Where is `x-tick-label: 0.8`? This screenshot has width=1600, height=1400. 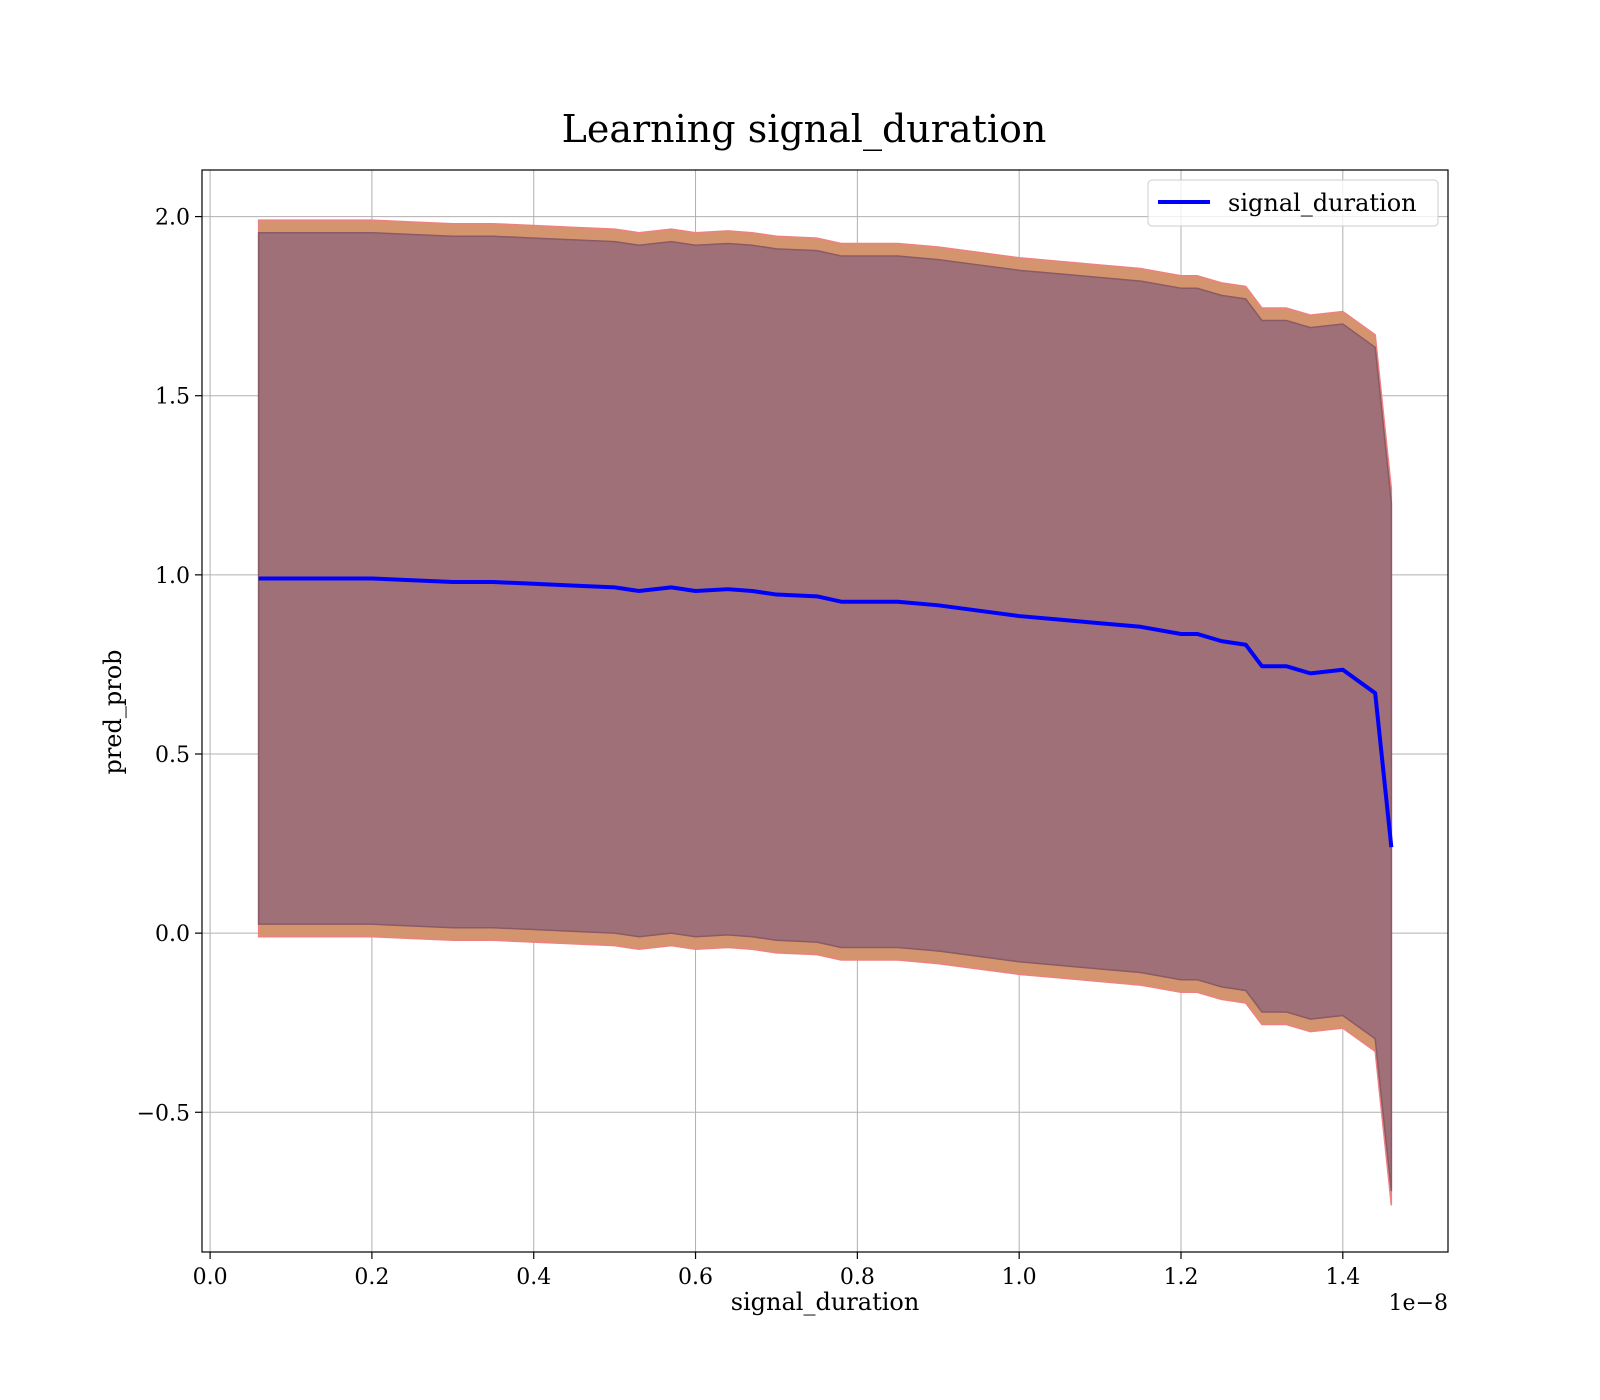 x-tick-label: 0.8 is located at coordinates (857, 1277).